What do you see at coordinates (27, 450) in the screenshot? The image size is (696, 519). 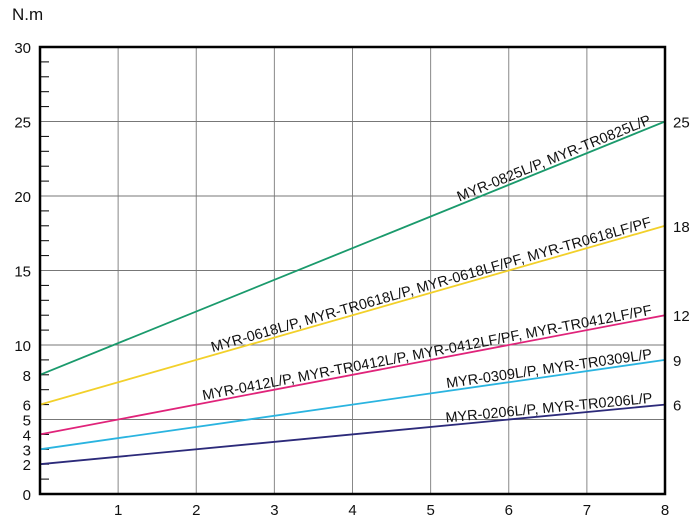 I see `y-tick-label: 3` at bounding box center [27, 450].